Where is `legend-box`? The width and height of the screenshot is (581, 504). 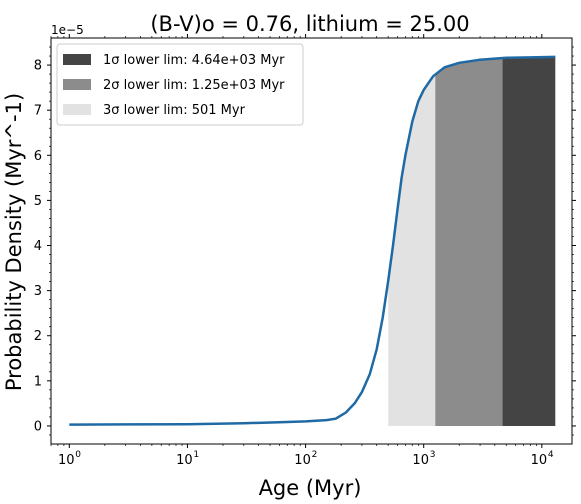
legend-box is located at coordinates (180, 84).